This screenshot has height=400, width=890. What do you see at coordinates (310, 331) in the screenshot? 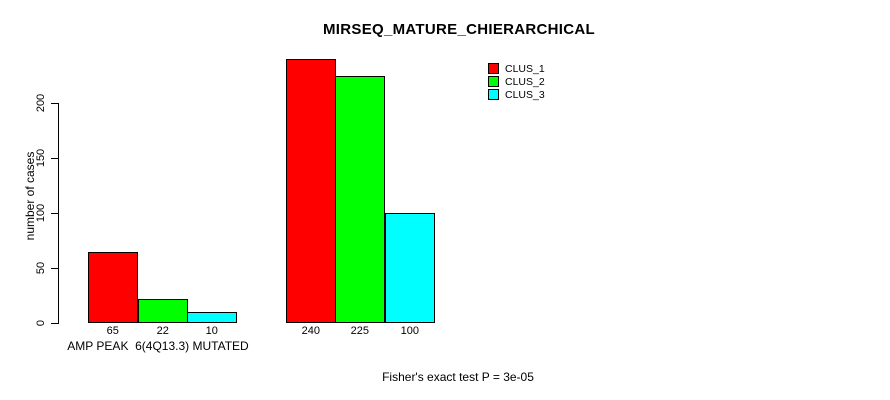
I see `bar-value-label: 240` at bounding box center [310, 331].